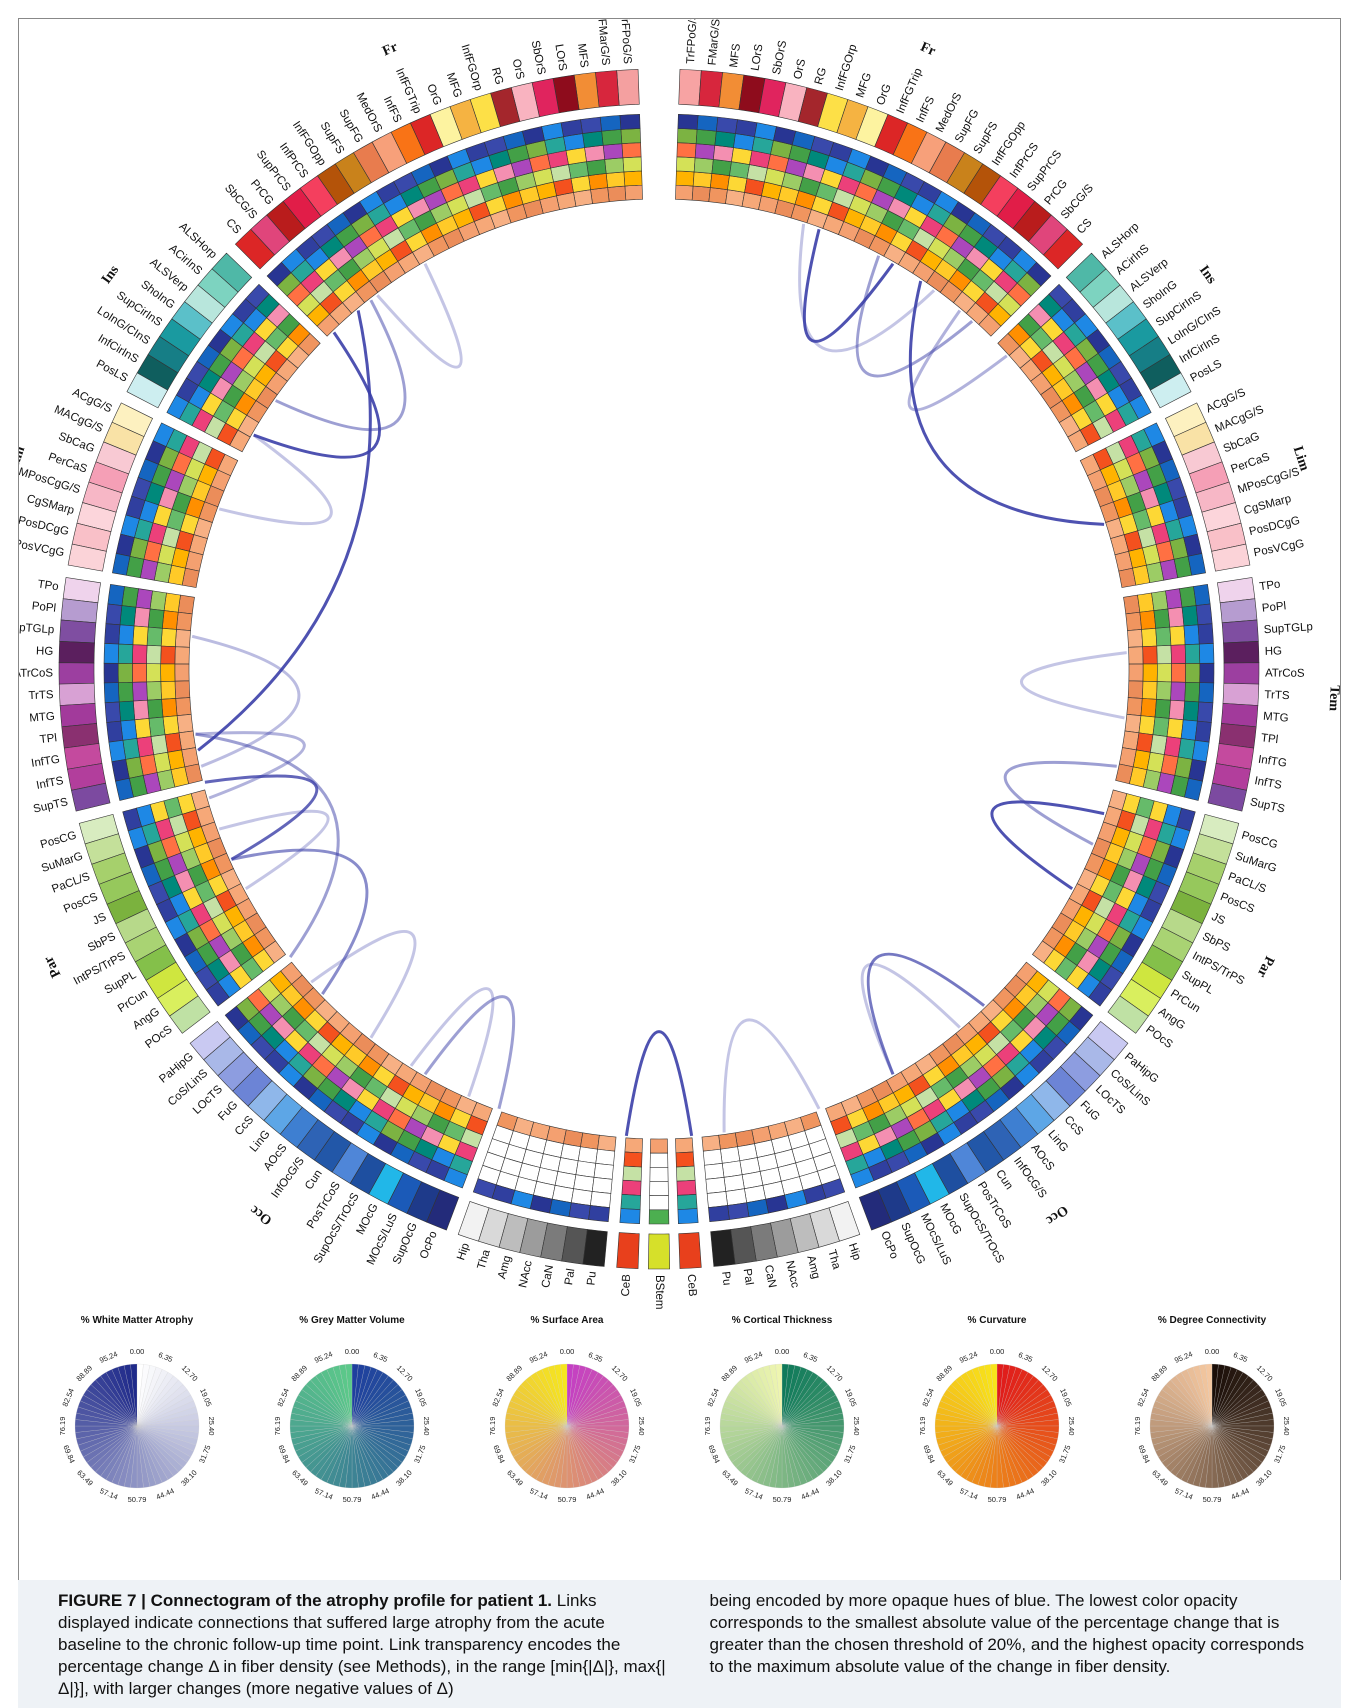 This screenshot has width=1359, height=1708. I want to click on region-label: POcS, so click(1159, 1038).